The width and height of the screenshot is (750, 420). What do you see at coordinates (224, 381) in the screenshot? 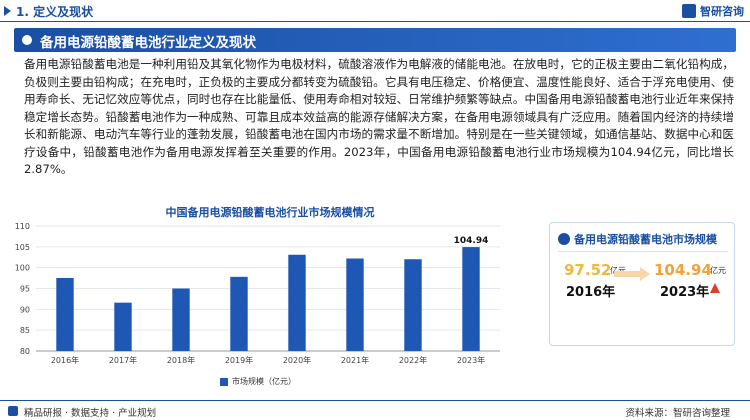
I see `legend-swatch` at bounding box center [224, 381].